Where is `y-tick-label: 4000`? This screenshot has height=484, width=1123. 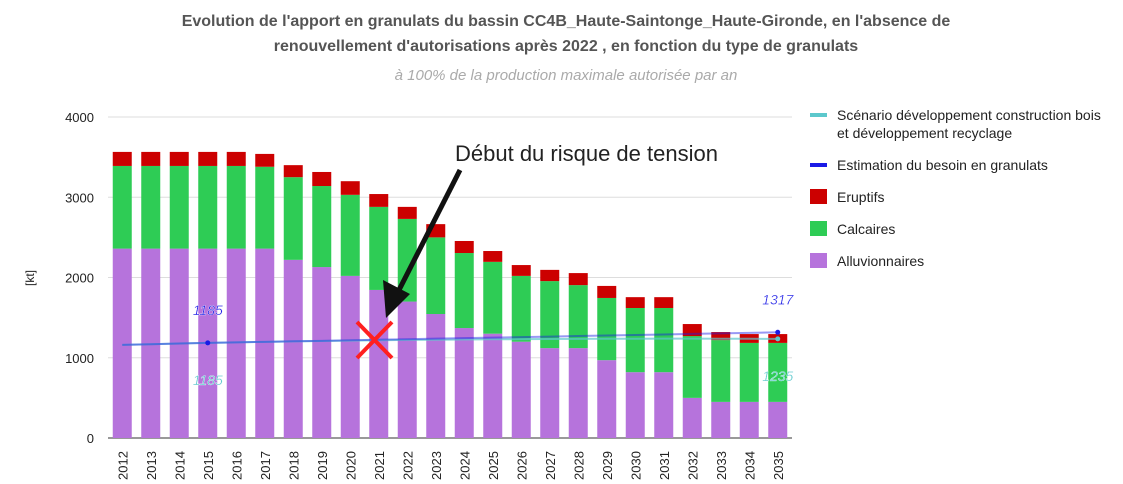 y-tick-label: 4000 is located at coordinates (79, 117).